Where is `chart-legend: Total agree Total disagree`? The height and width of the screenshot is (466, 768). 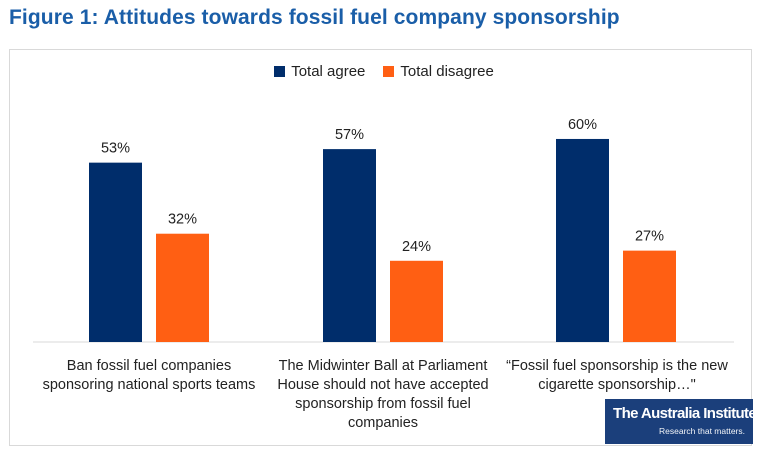 chart-legend: Total agree Total disagree is located at coordinates (384, 71).